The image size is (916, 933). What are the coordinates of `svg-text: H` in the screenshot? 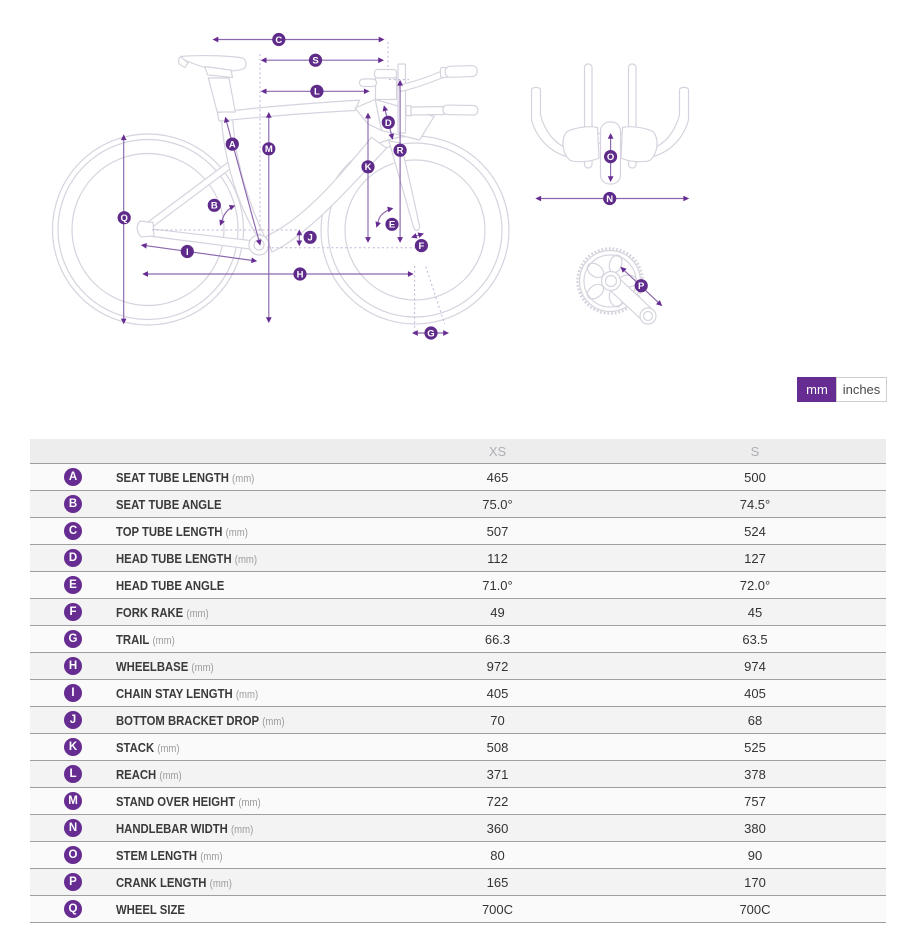 It's located at (300, 274).